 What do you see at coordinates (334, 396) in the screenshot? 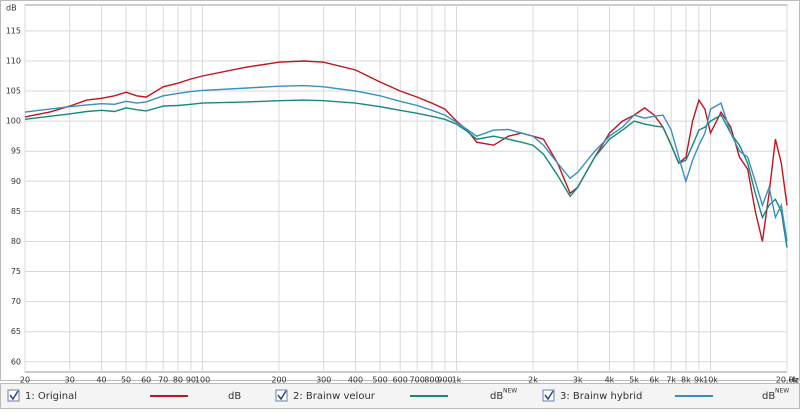
I see `legend-label: 2: Brainw velour` at bounding box center [334, 396].